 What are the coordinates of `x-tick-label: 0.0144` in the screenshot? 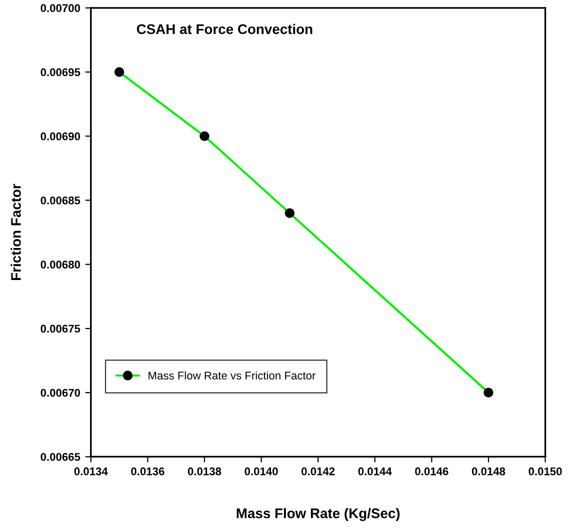 It's located at (375, 471).